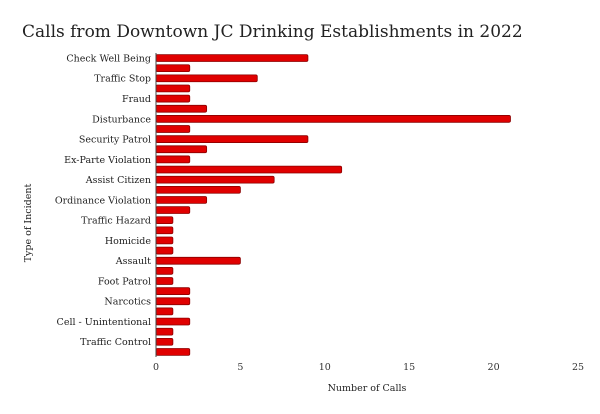 The height and width of the screenshot is (414, 600). Describe the element at coordinates (104, 322) in the screenshot. I see `y-tick-label: Cell - Unintentional` at that location.